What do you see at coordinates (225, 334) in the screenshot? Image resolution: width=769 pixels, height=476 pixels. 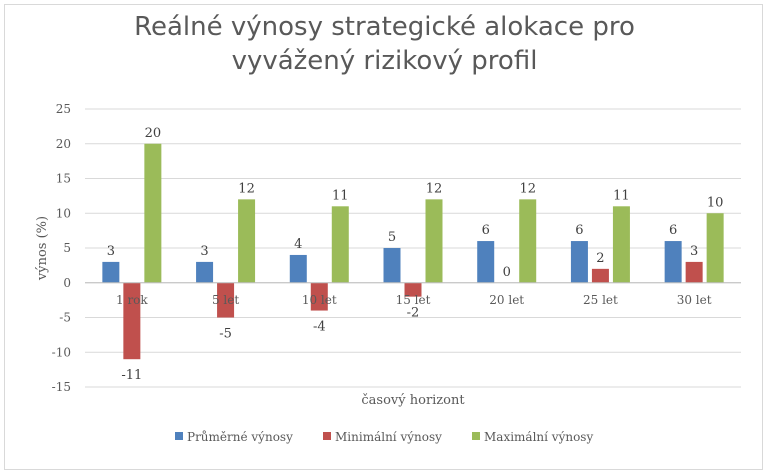 I see `data-label: -5` at bounding box center [225, 334].